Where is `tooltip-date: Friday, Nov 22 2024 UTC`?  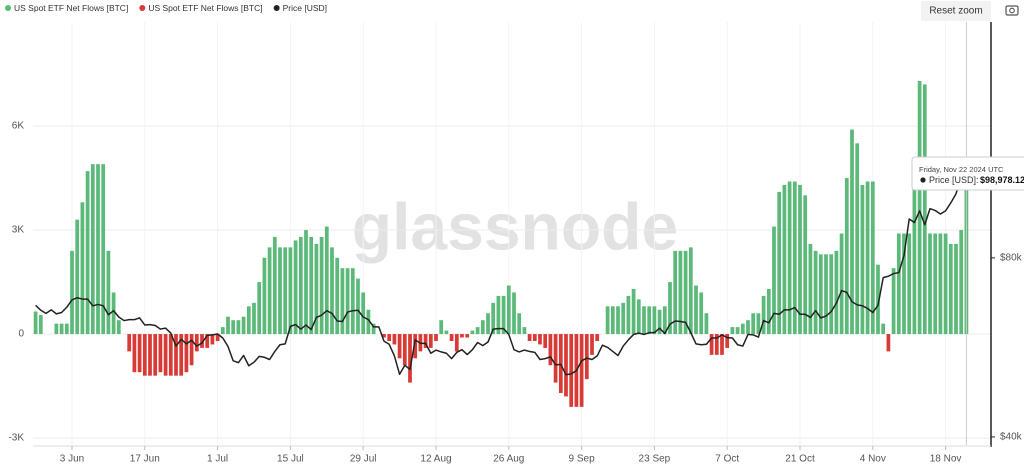 tooltip-date: Friday, Nov 22 2024 UTC is located at coordinates (961, 169).